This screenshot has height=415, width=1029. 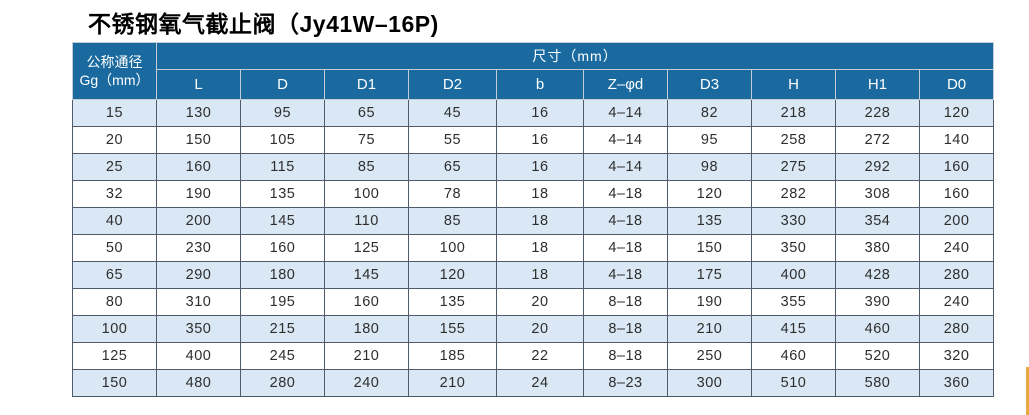 I want to click on cell: 228, so click(x=877, y=113).